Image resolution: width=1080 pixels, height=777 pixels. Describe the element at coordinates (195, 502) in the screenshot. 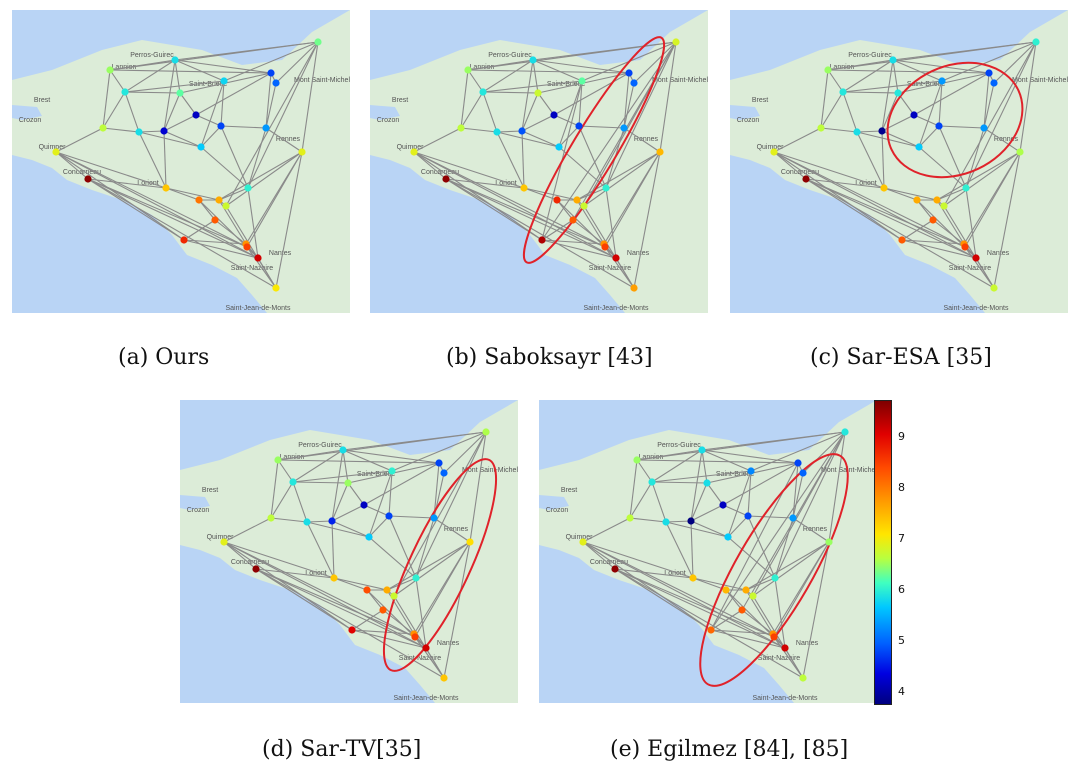

I see `bay-area` at that location.